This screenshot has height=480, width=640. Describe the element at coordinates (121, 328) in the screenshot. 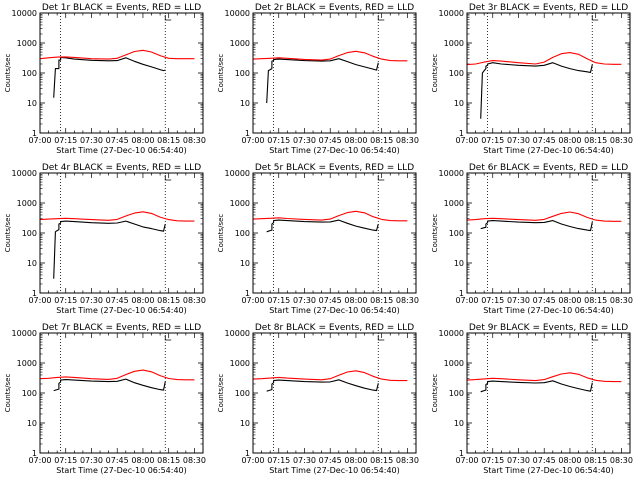

I see `chart-title: Det 7r BLACK = Events, RED = LLD` at that location.